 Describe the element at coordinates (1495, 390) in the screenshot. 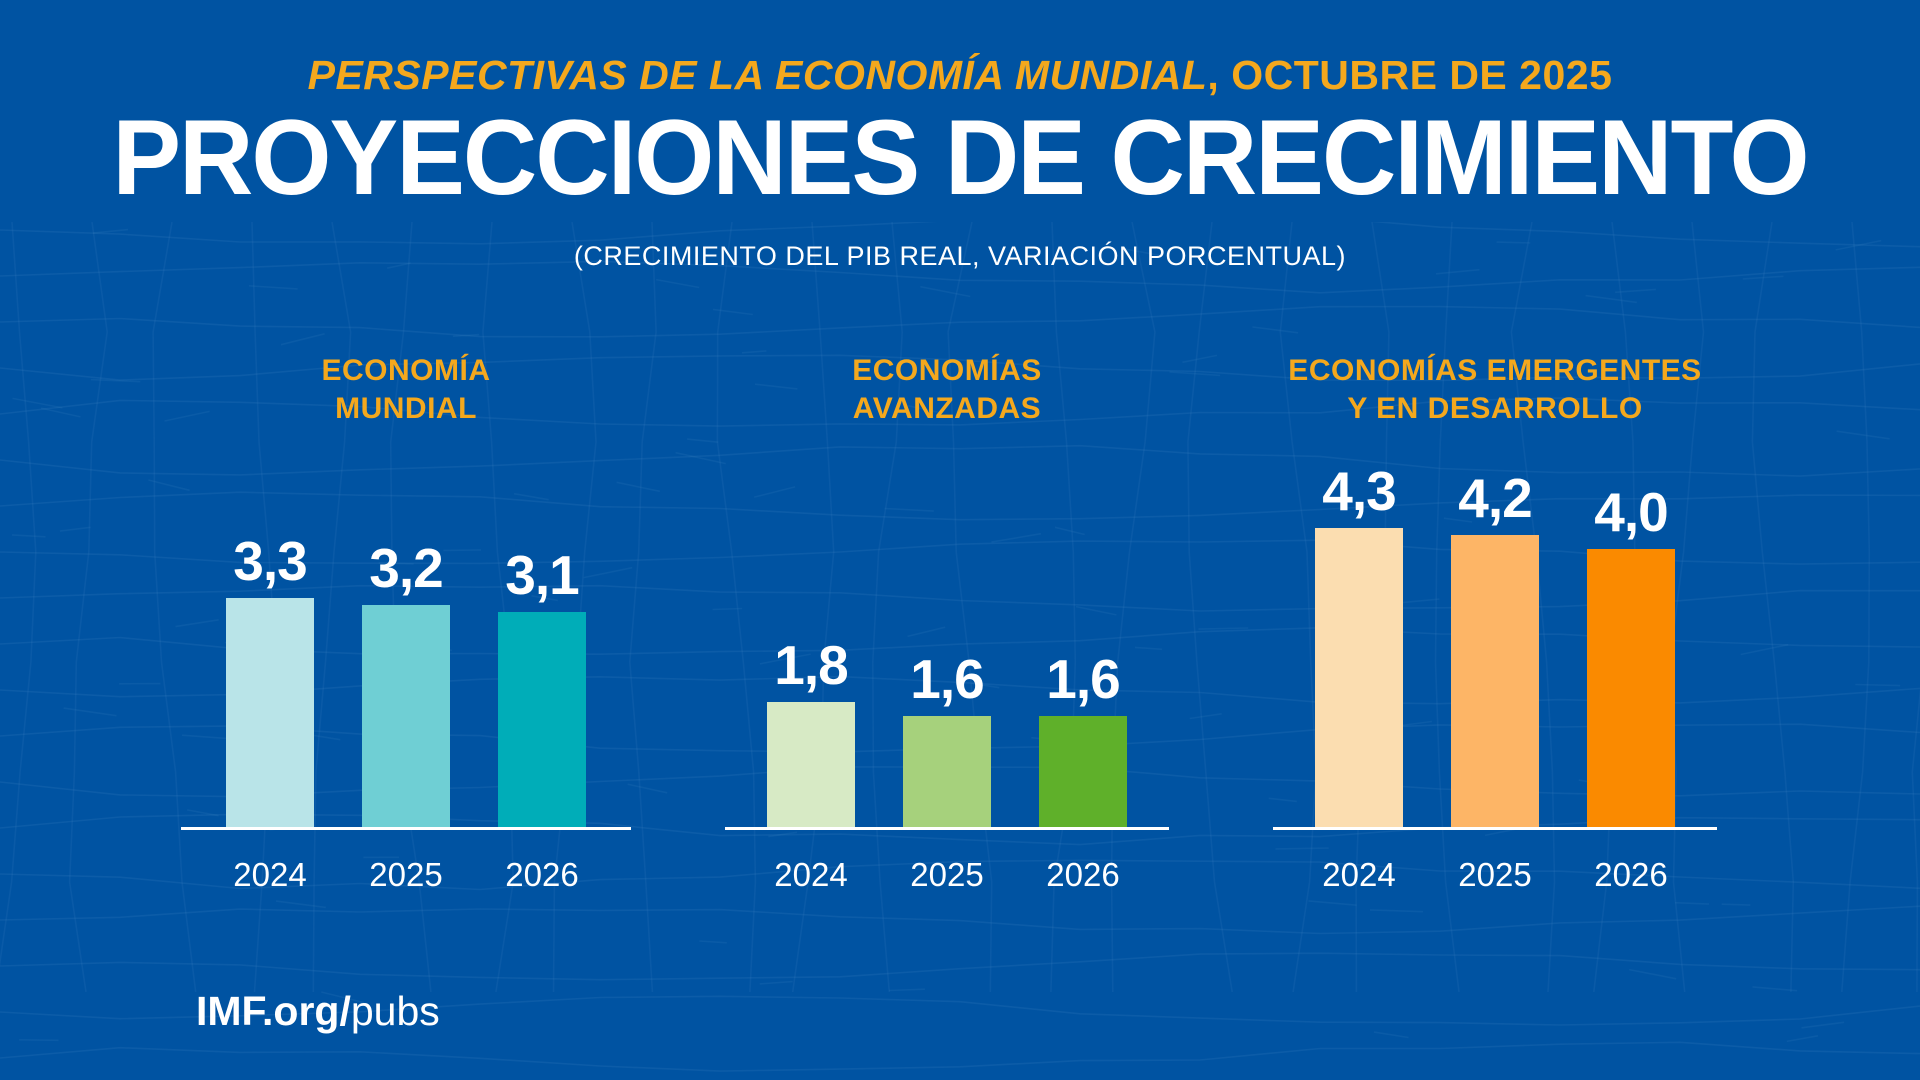

I see `group-title: ECONOMÍAS EMERGENTES Y EN DESARROLLO` at that location.